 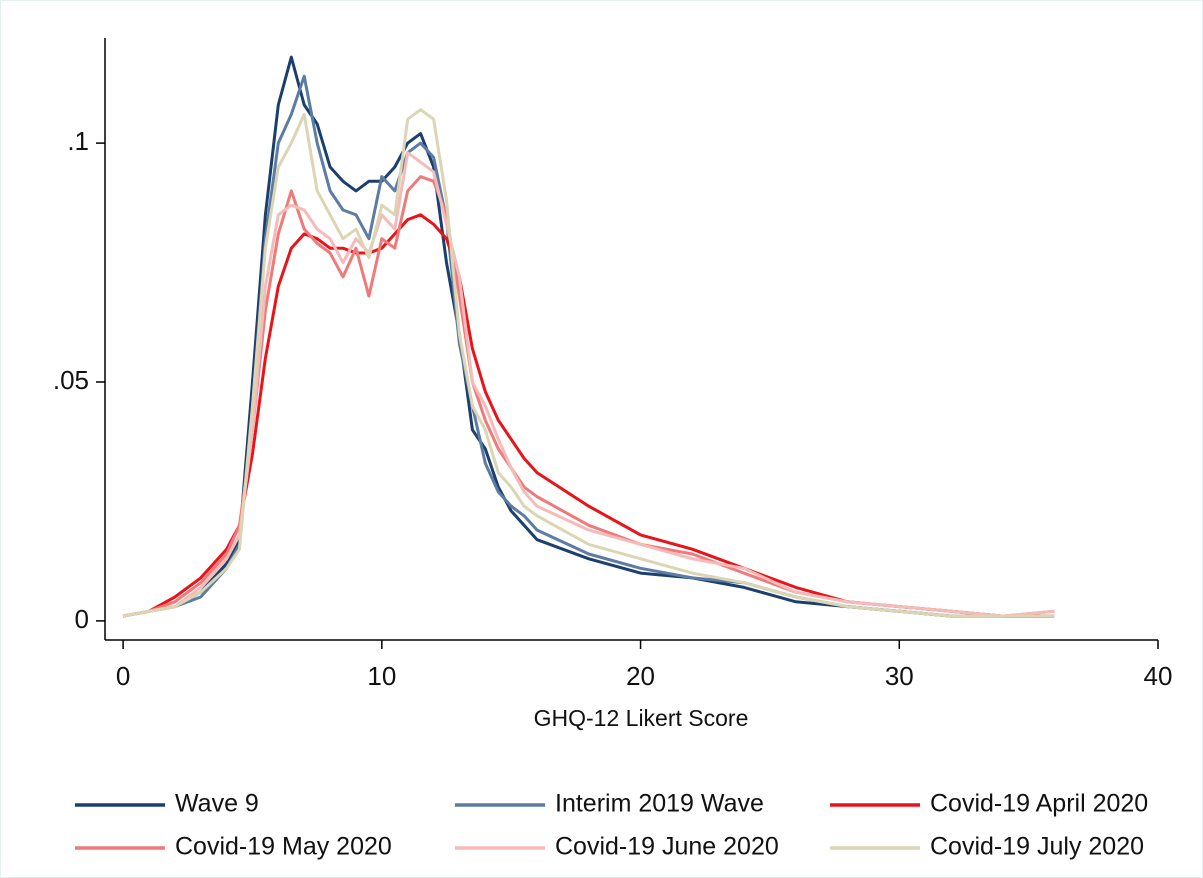 I want to click on legend-label: Wave 9, so click(x=217, y=804).